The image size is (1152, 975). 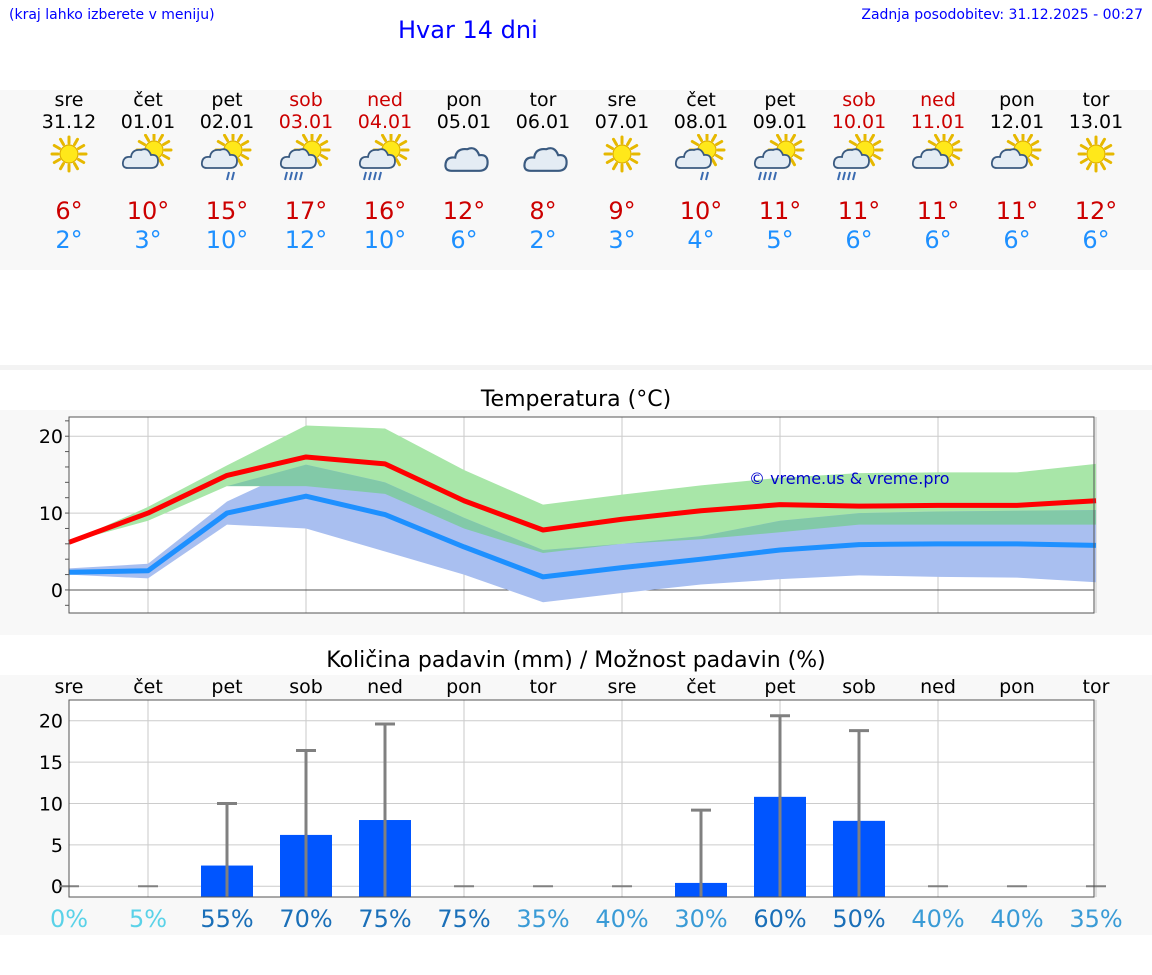 What do you see at coordinates (69, 919) in the screenshot?
I see `precip-probability: 0%` at bounding box center [69, 919].